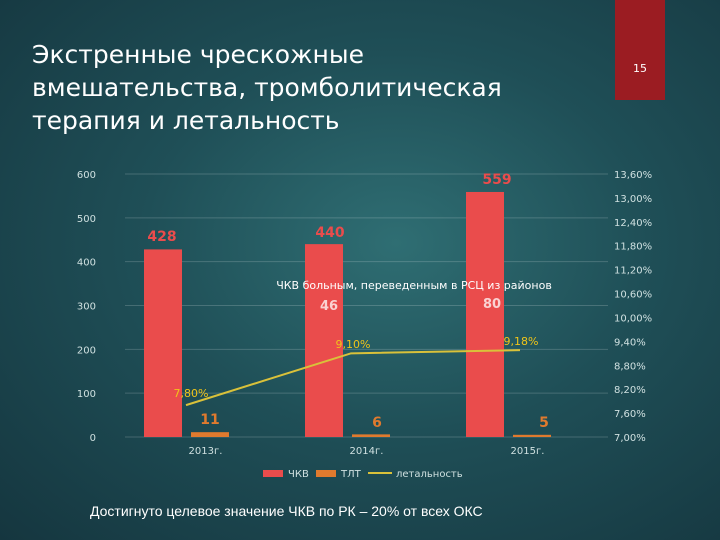 This screenshot has width=720, height=540. What do you see at coordinates (630, 366) in the screenshot?
I see `y-tick-label-right: 8,80%` at bounding box center [630, 366].